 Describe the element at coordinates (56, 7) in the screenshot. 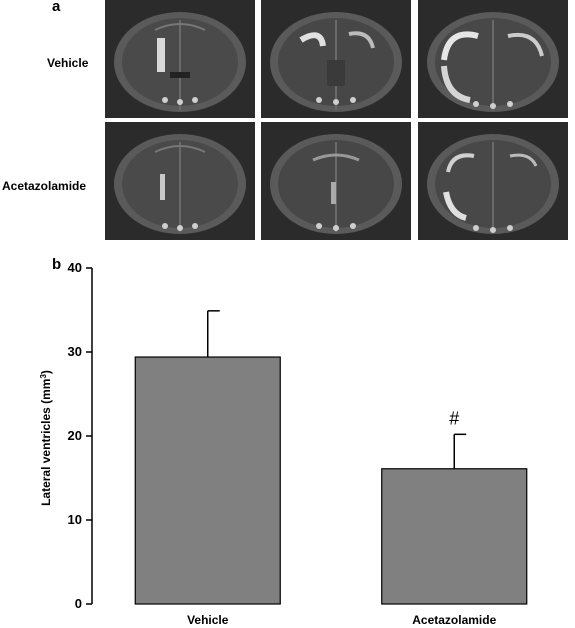

I see `panel-a-label: a` at that location.